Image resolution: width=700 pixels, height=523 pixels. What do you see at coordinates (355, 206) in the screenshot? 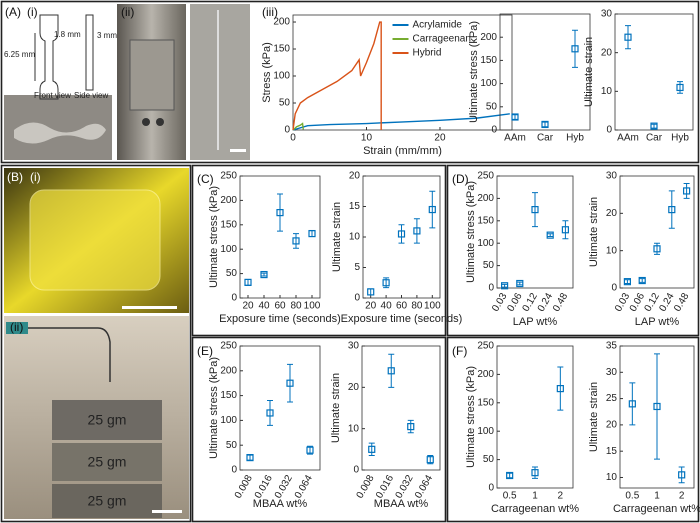
I see `y-tick-label: 15` at bounding box center [355, 206].